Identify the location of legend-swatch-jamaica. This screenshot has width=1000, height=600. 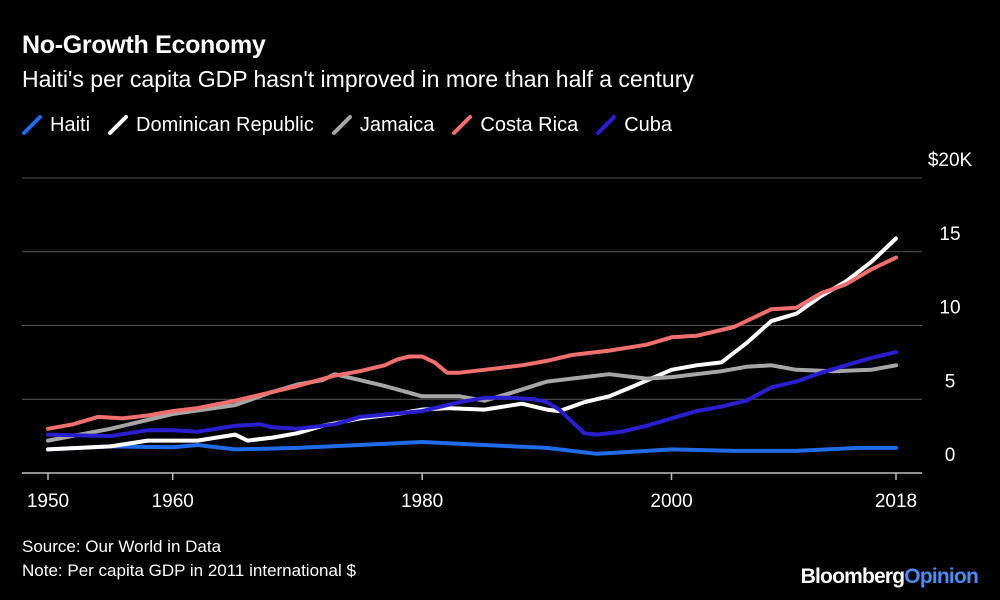
(342, 125).